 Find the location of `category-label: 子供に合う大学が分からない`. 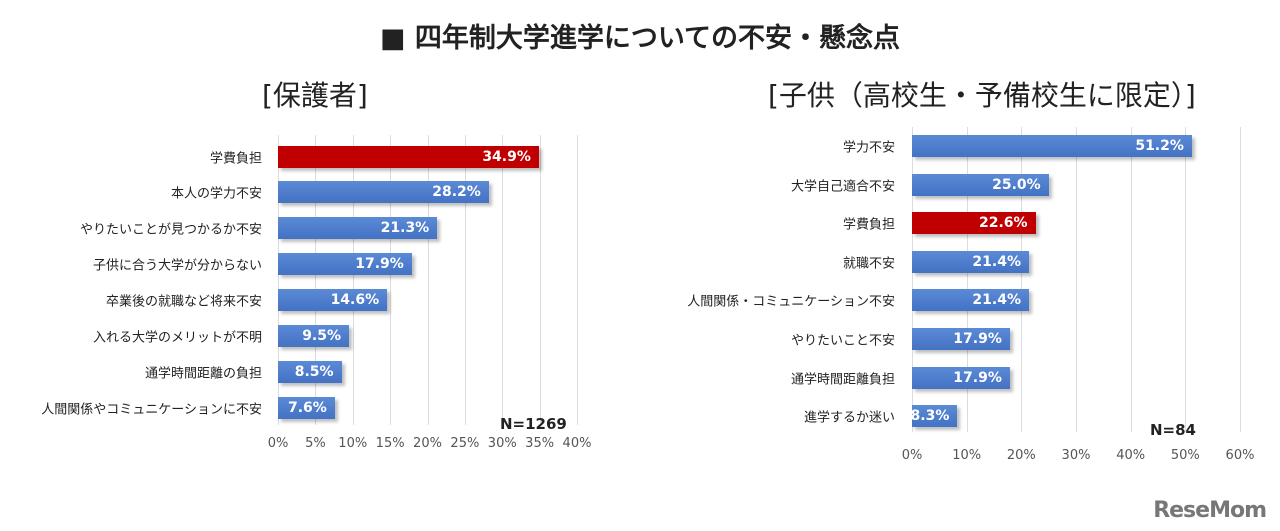

category-label: 子供に合う大学が分からない is located at coordinates (177, 266).